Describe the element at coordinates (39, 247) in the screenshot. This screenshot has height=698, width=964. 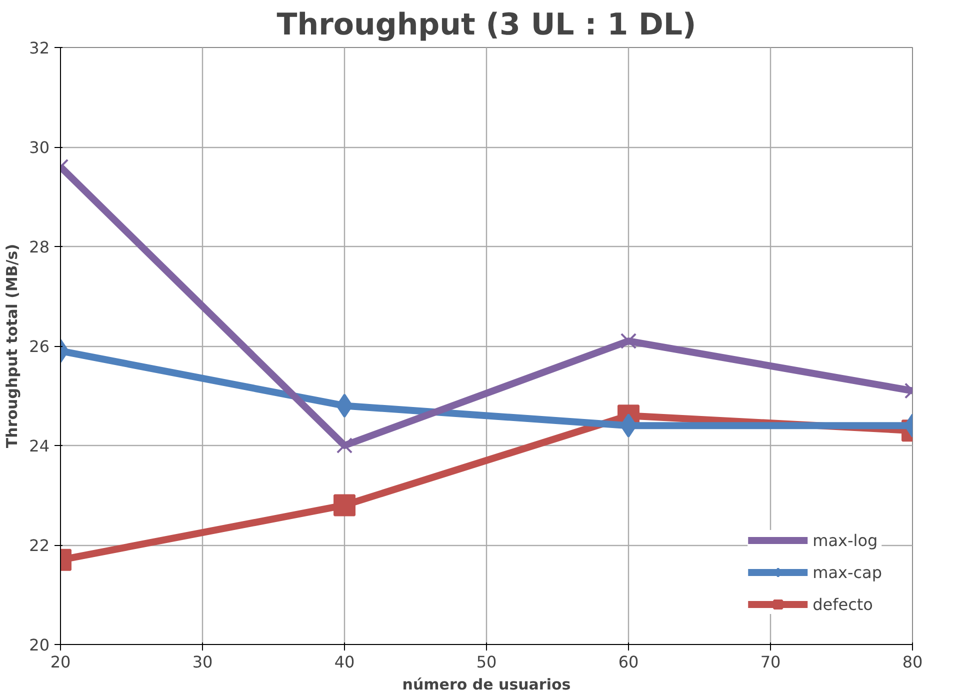
I see `y-tick-label: 28` at that location.